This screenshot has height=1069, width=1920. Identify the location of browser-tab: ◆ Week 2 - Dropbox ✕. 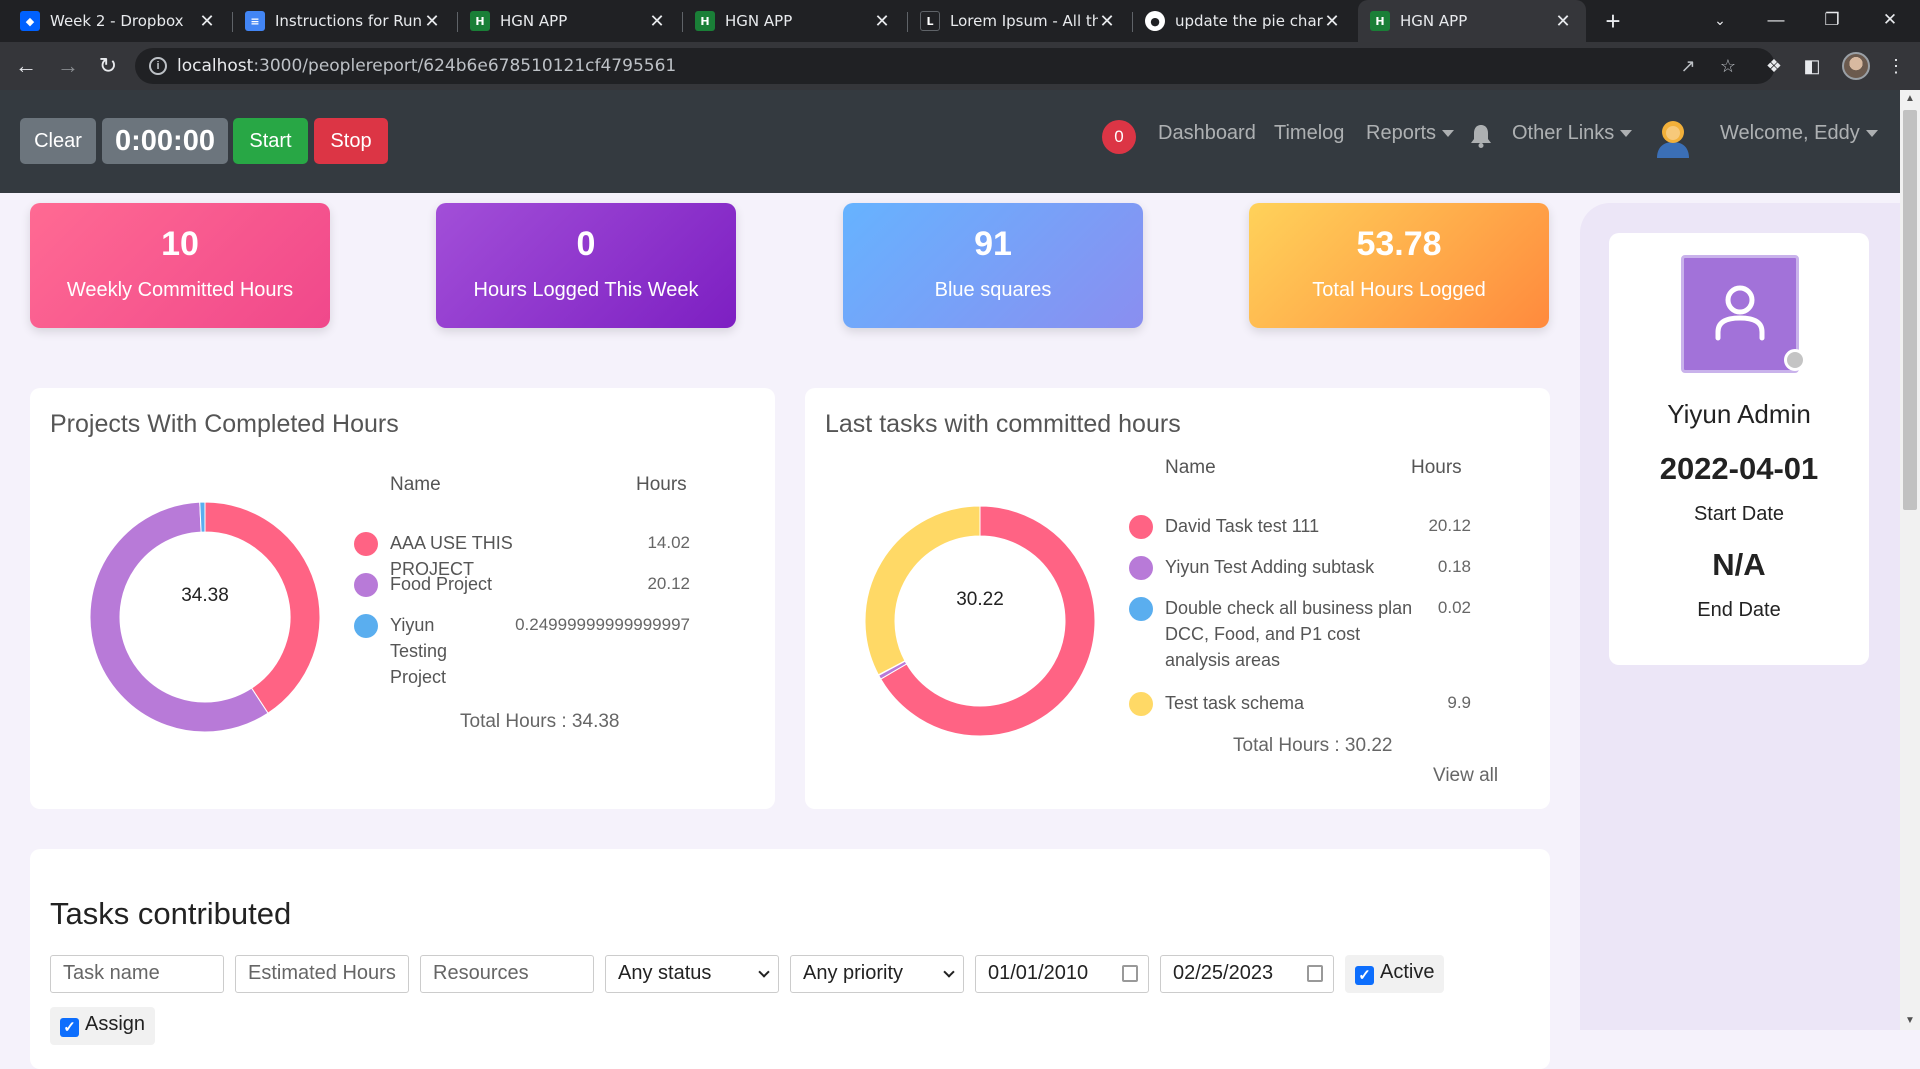
(119, 21).